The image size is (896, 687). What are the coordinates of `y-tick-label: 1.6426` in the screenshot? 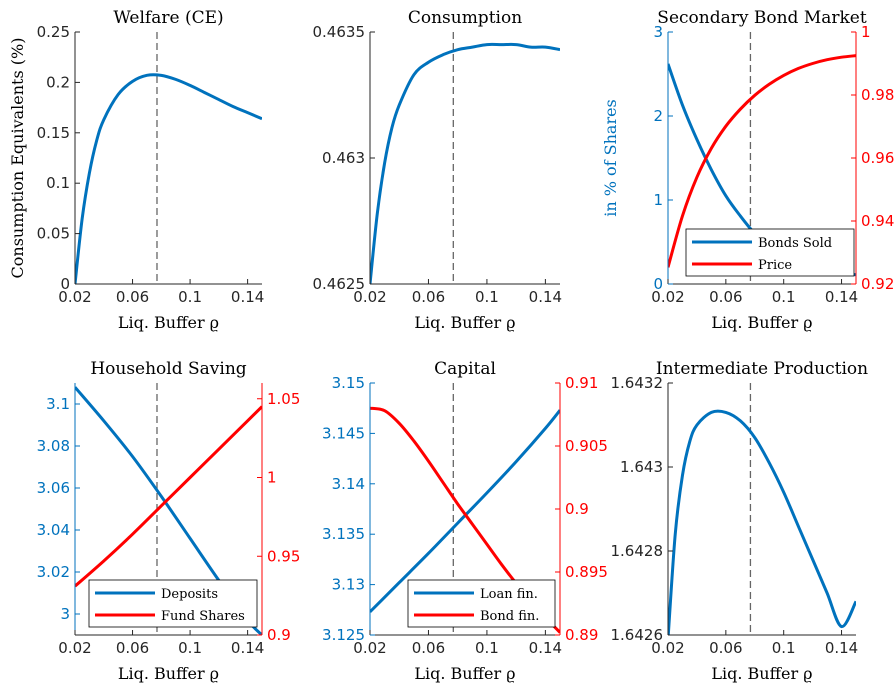 It's located at (637, 635).